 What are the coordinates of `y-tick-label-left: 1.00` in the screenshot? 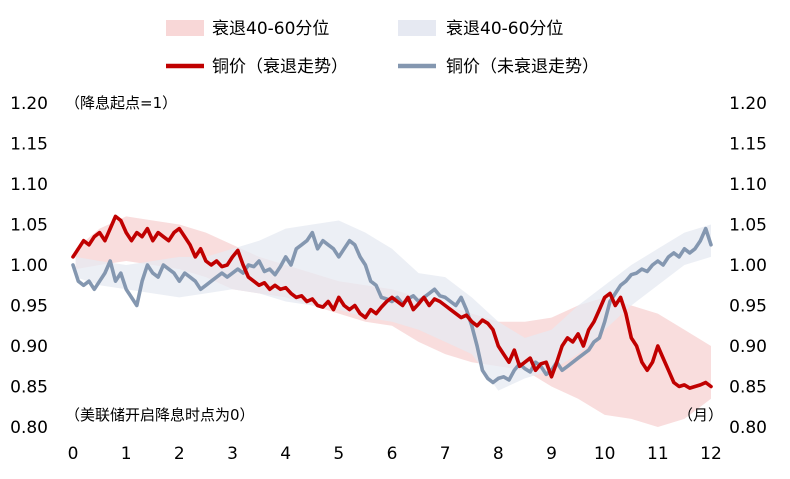 It's located at (29, 266).